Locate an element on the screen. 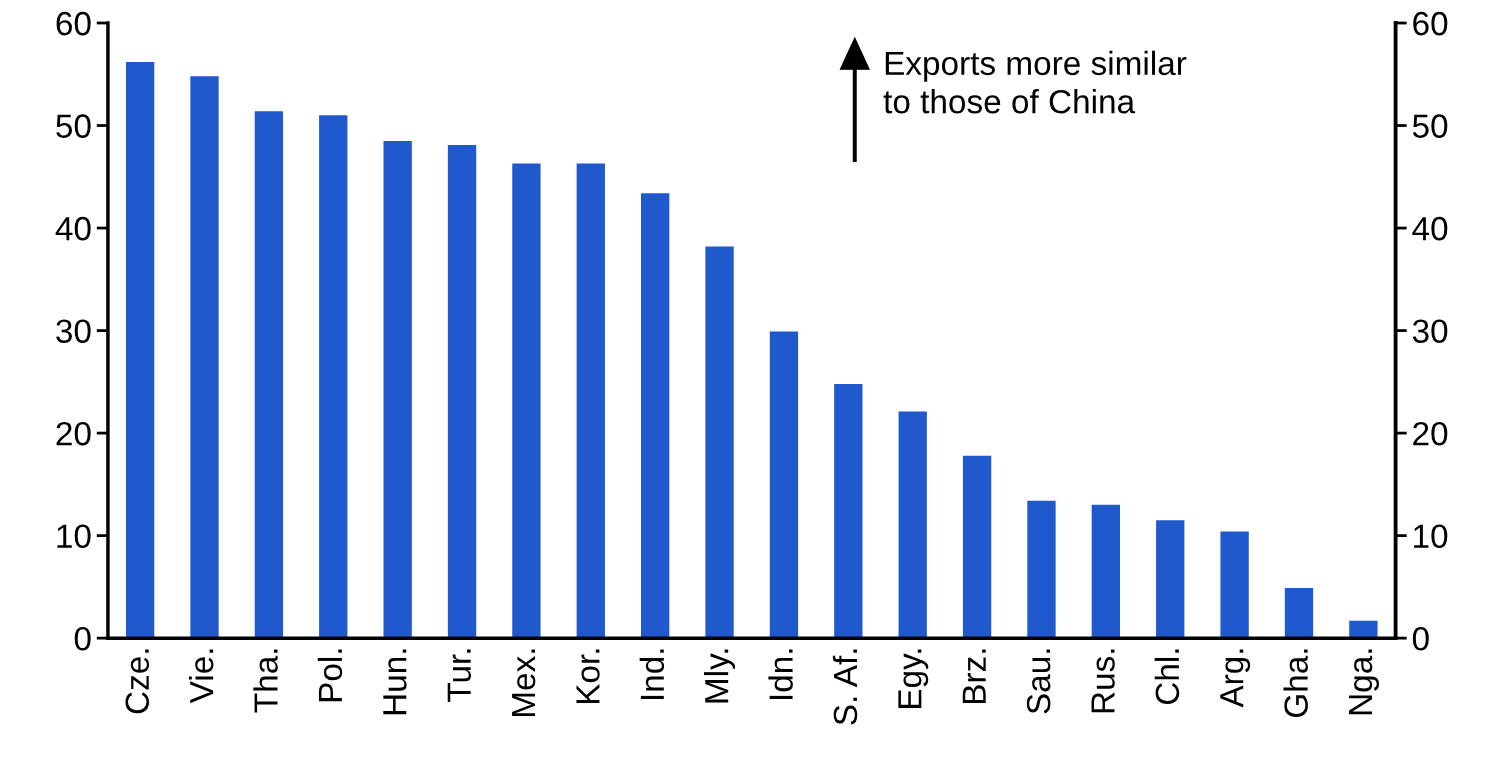 This screenshot has height=767, width=1499. x-tick-label: Gha. is located at coordinates (1295, 683).